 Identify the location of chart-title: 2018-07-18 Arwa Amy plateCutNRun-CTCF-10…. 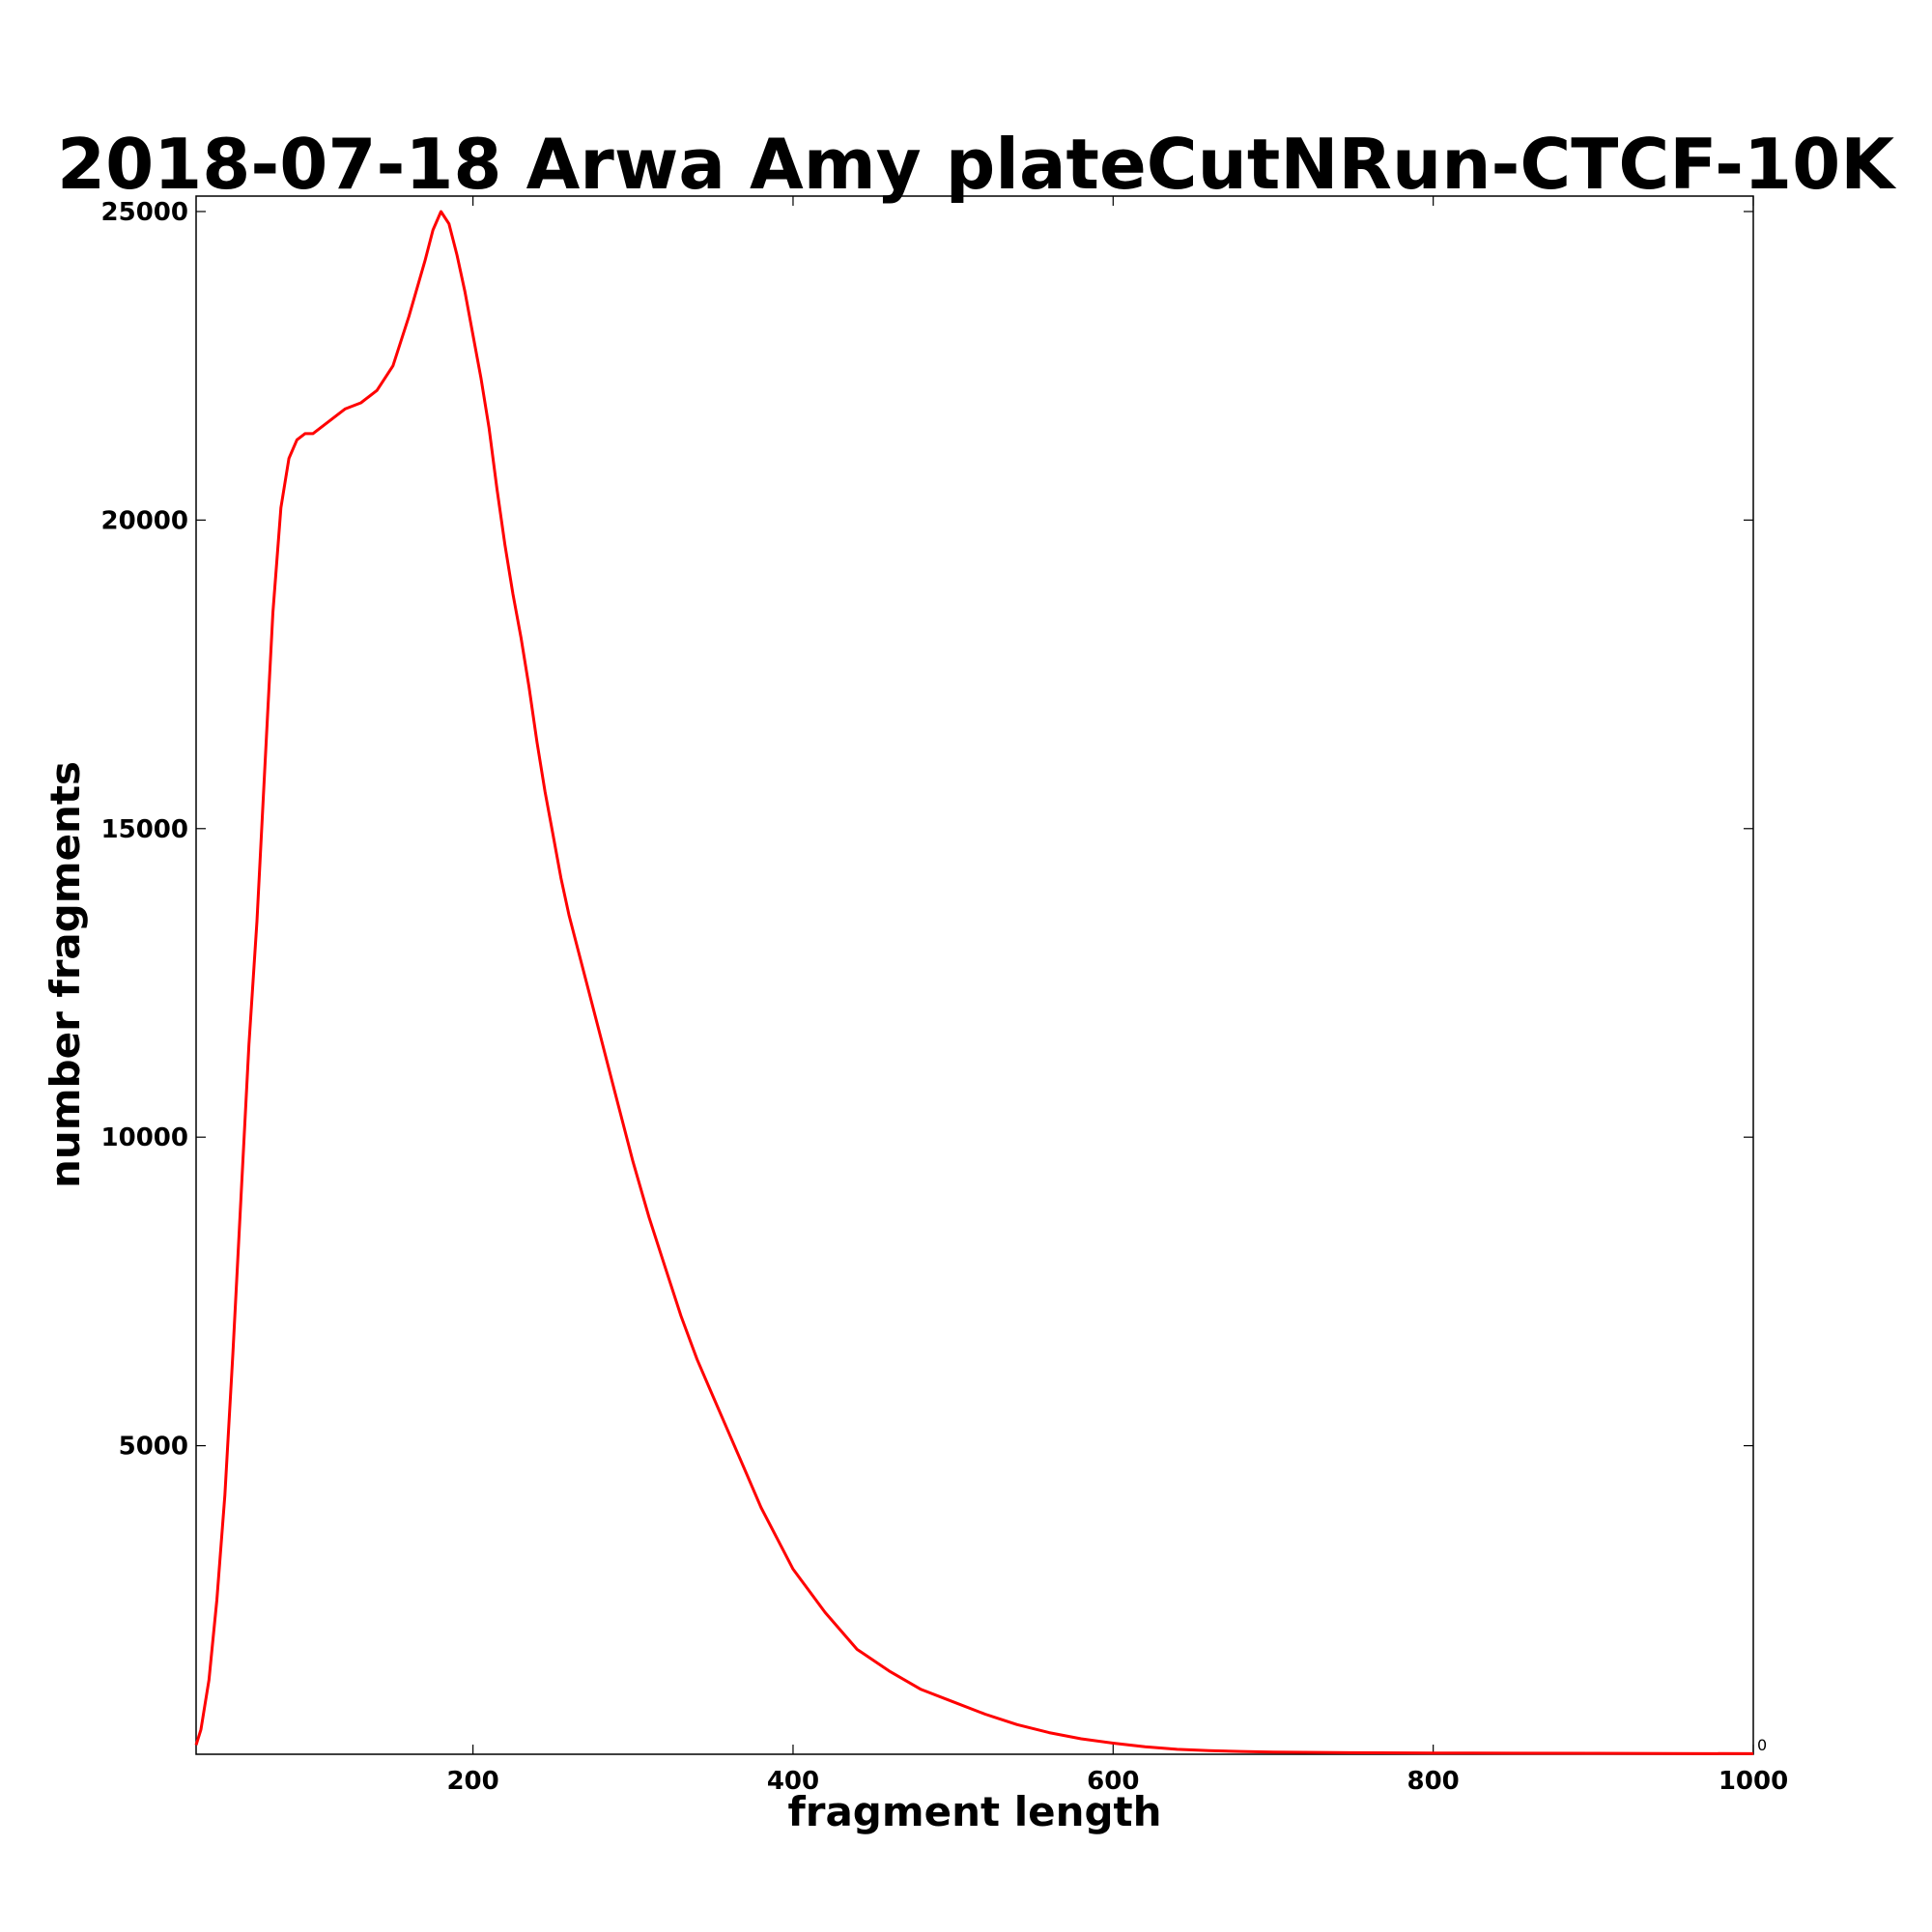
(976, 164).